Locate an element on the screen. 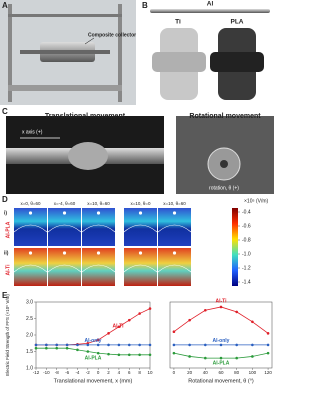 This screenshot has height=400, width=320. x-axis-label: Translational movement, x (mm) is located at coordinates (93, 381).